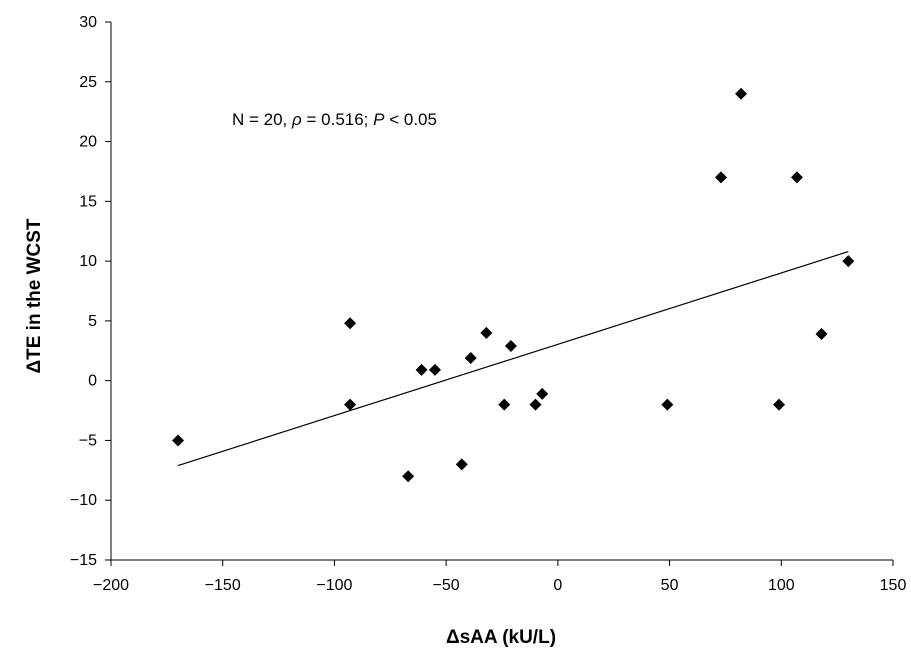 This screenshot has width=911, height=650. Describe the element at coordinates (88, 22) in the screenshot. I see `y-tick-label: 30` at that location.